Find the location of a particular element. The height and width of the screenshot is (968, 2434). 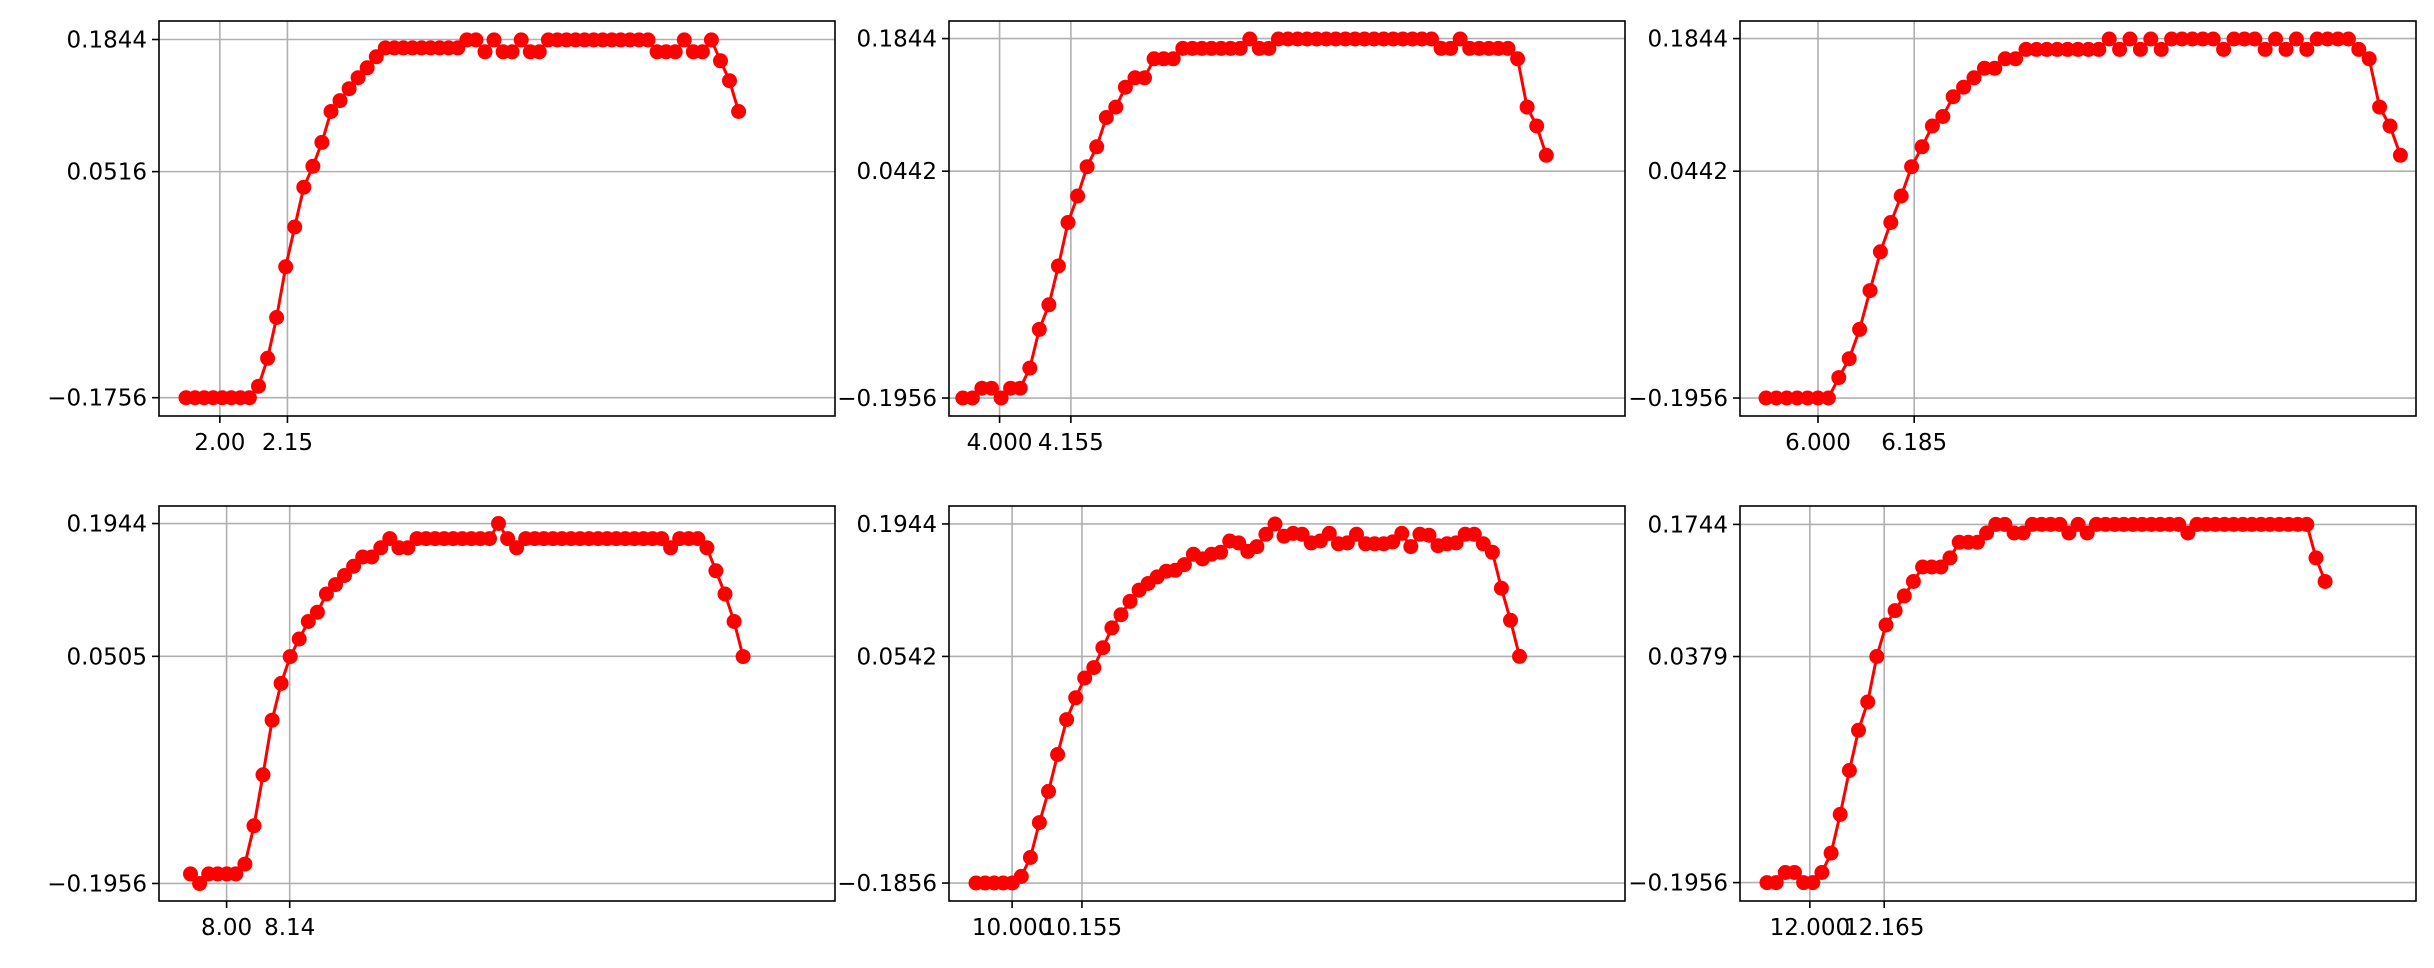

y-tick-label: −0.1856 is located at coordinates (887, 884).